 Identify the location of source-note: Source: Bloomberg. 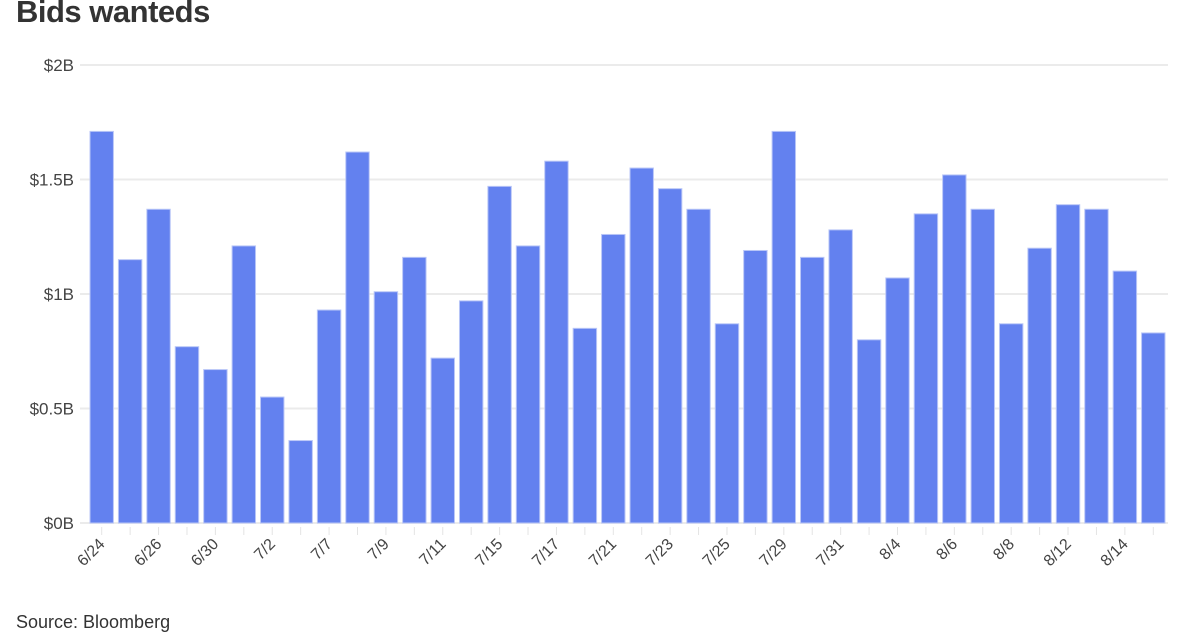
(93, 622).